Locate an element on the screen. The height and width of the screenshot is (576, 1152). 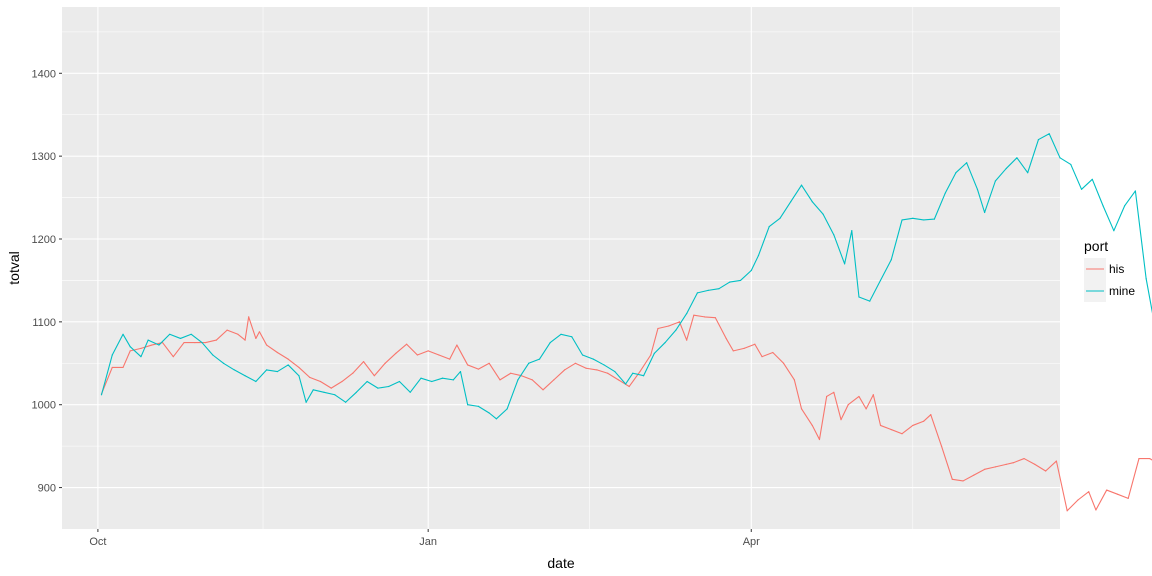
legend-title: port is located at coordinates (1096, 246).